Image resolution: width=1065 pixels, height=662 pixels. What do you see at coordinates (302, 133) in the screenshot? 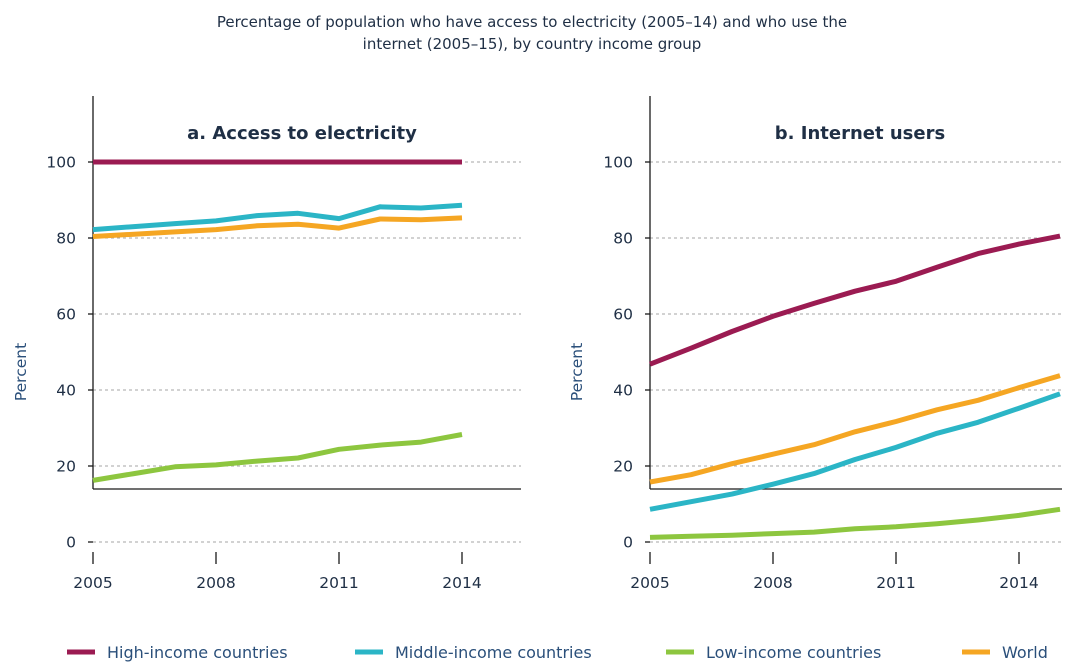
I see `panel-title: a. Access to electricity` at bounding box center [302, 133].